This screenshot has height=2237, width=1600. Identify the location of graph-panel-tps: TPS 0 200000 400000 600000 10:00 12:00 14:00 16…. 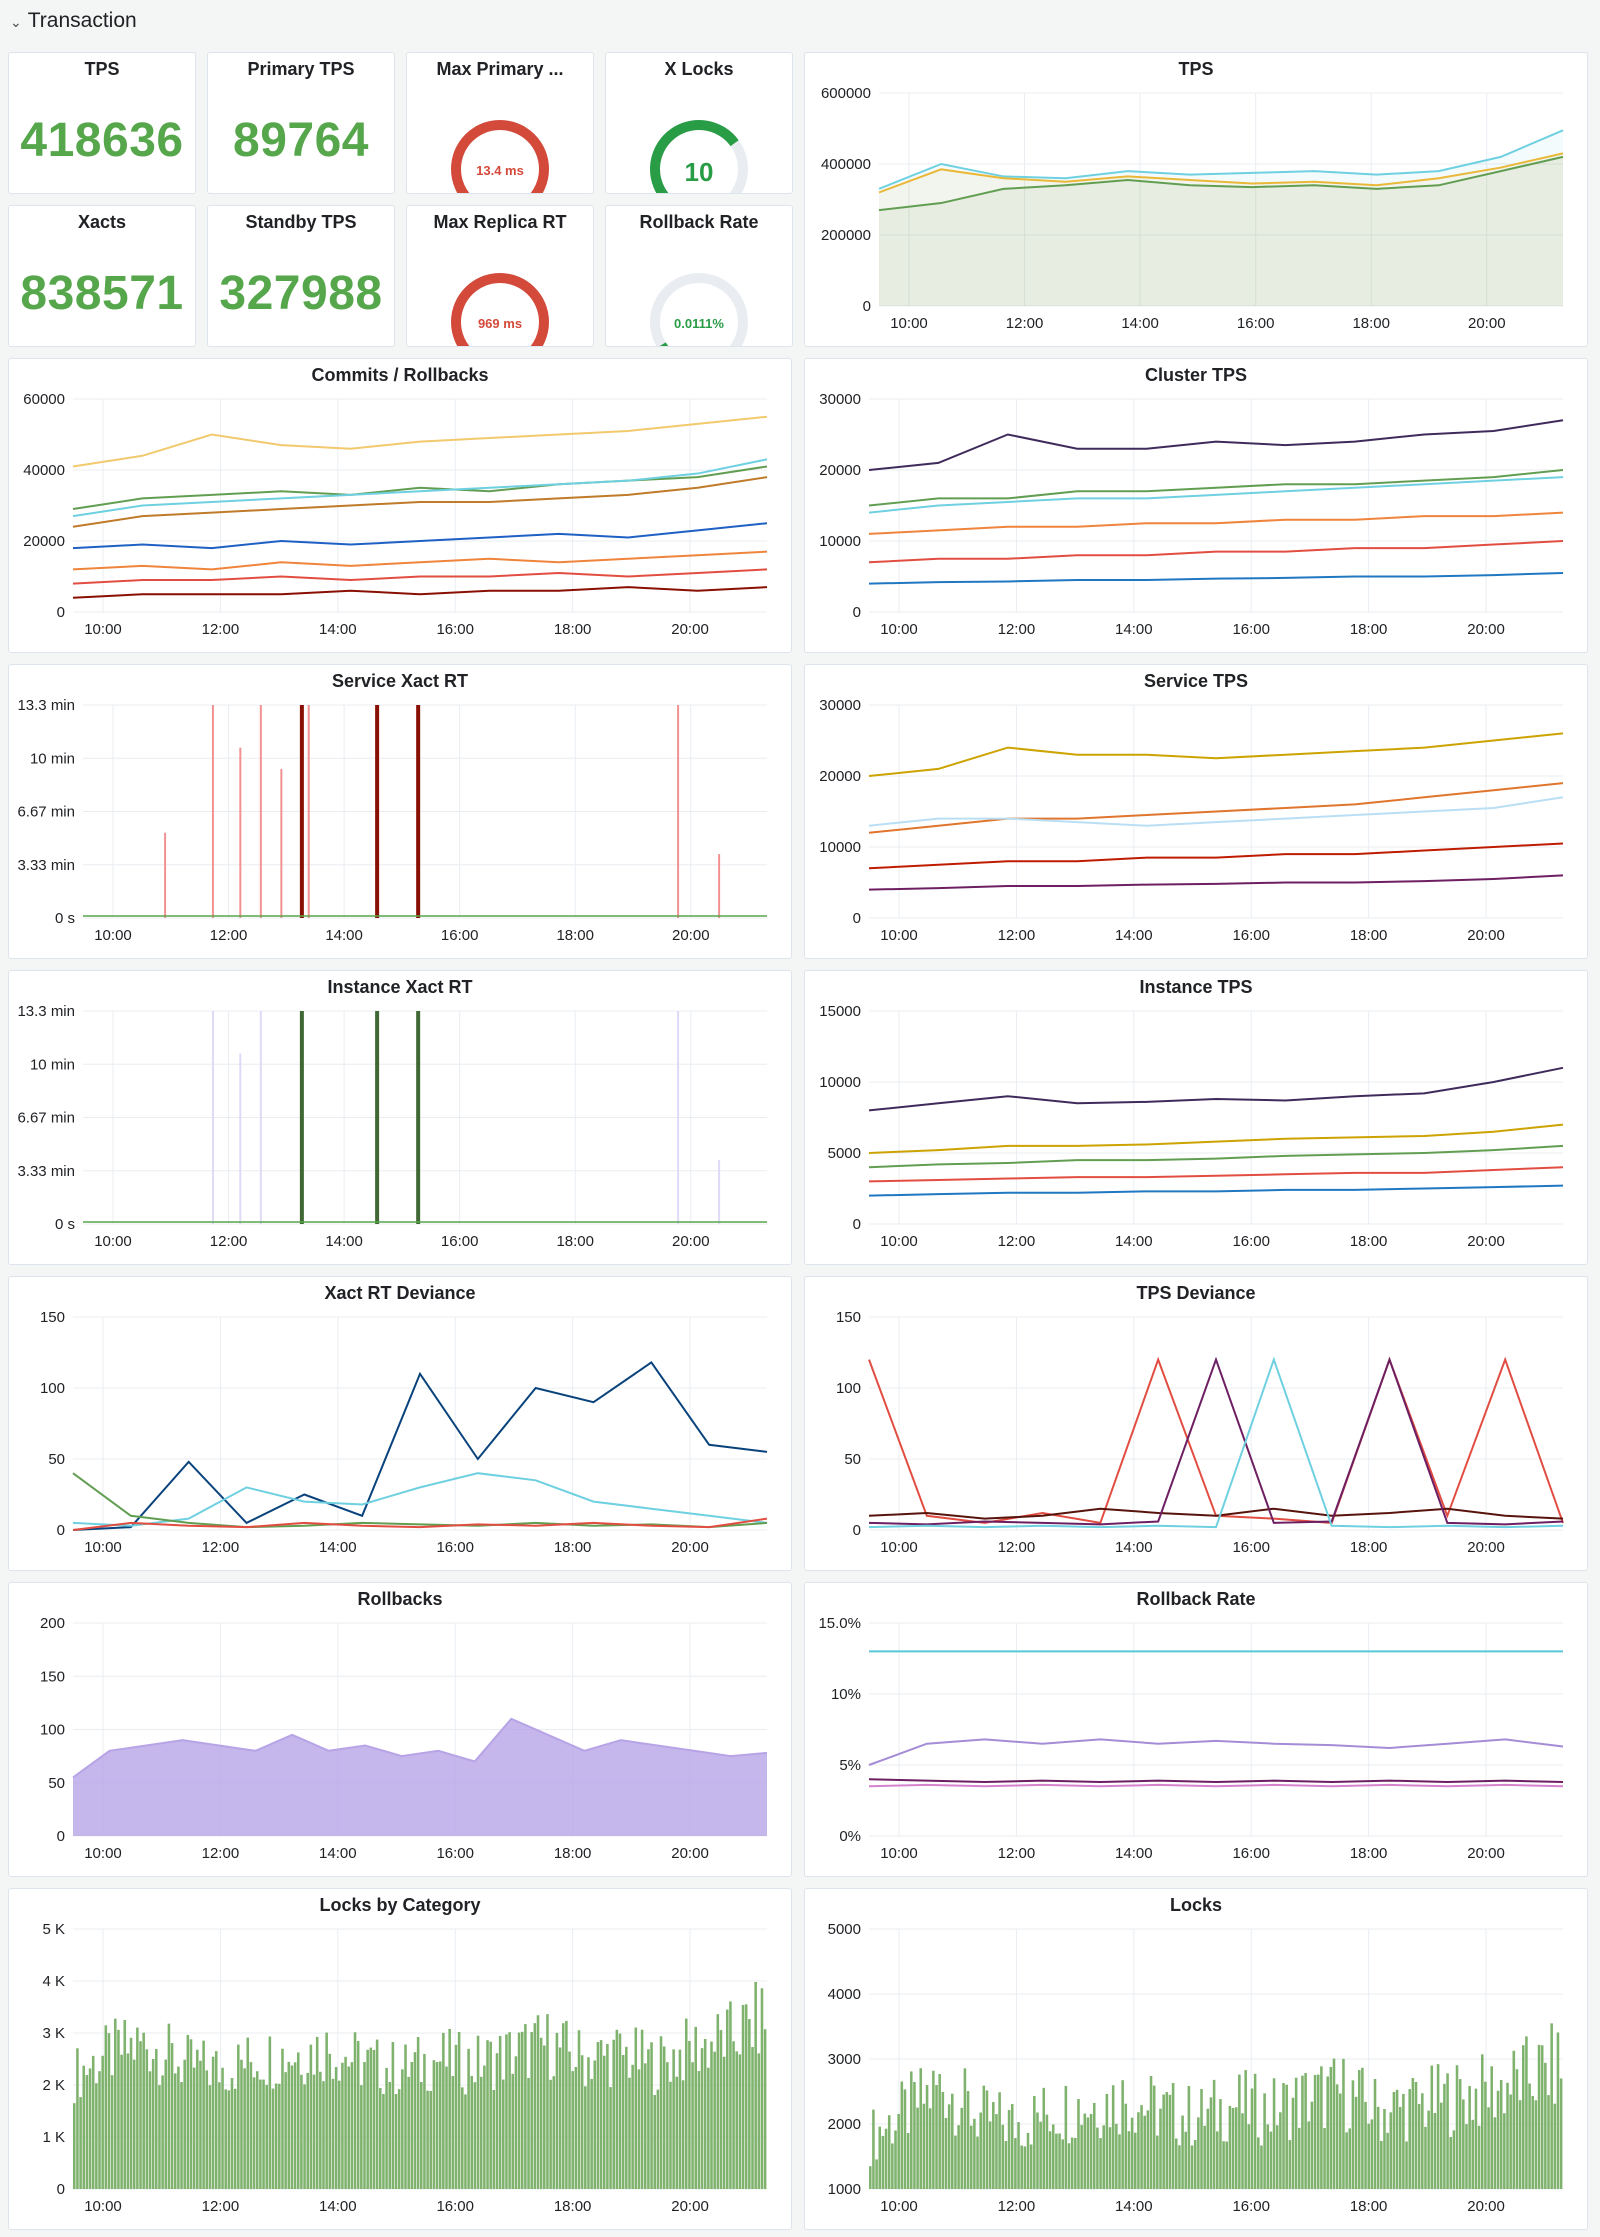
(1196, 199).